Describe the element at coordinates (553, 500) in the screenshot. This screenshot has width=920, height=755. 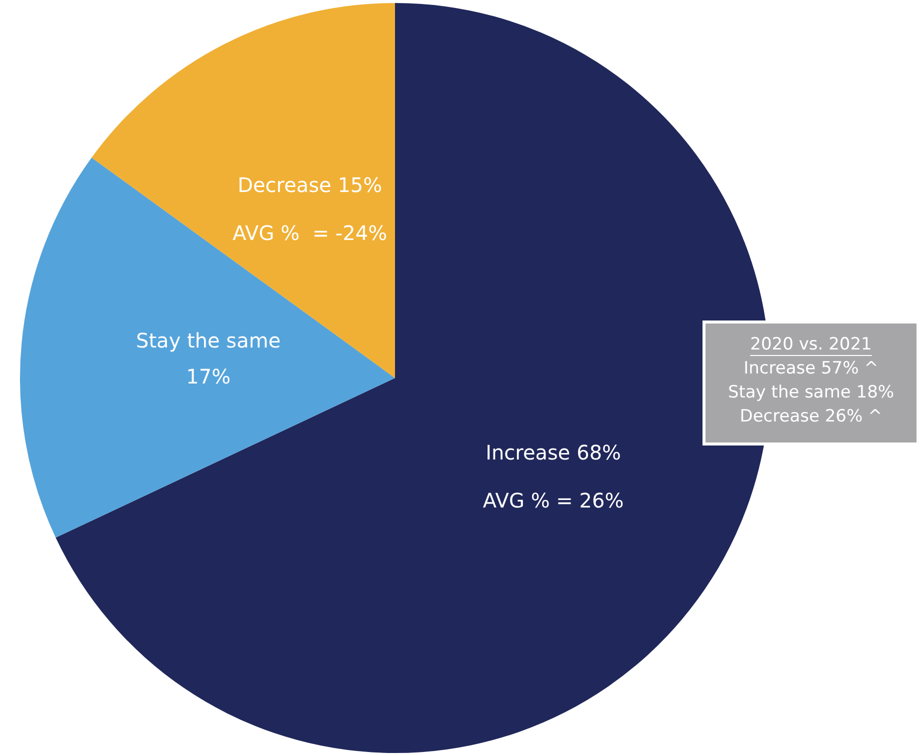
I see `text: AVG % = 26%` at that location.